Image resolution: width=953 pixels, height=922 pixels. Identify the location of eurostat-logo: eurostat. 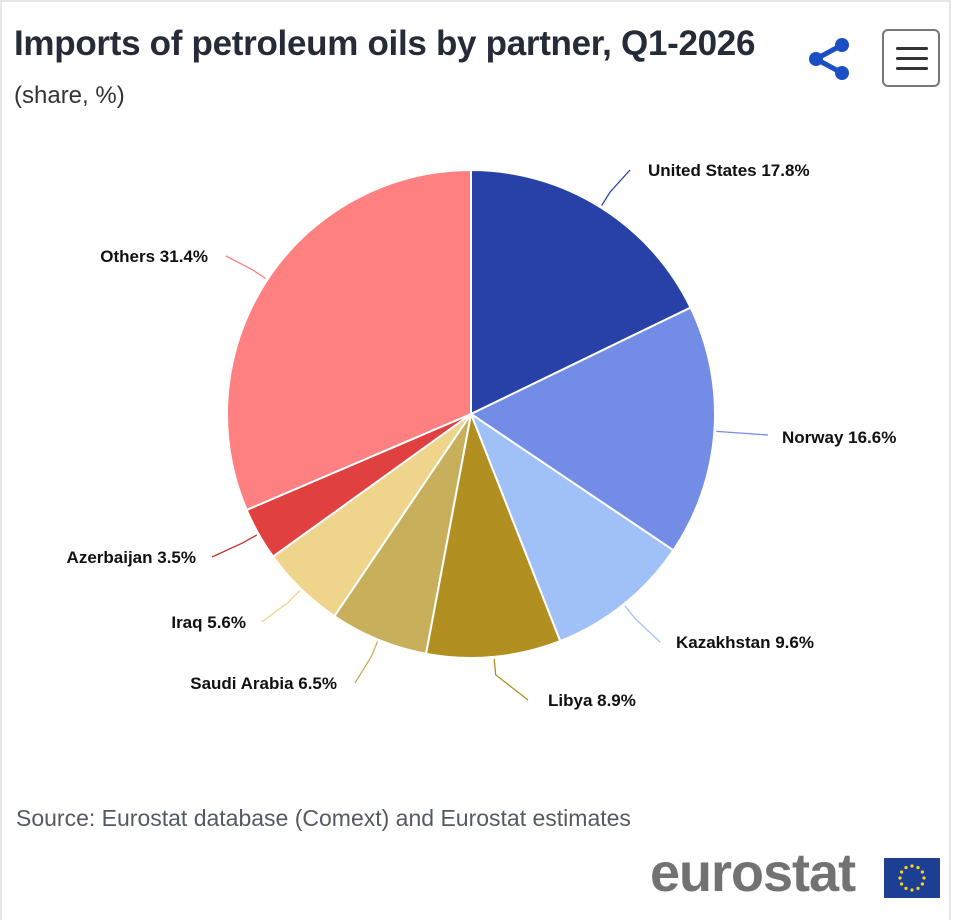
(753, 873).